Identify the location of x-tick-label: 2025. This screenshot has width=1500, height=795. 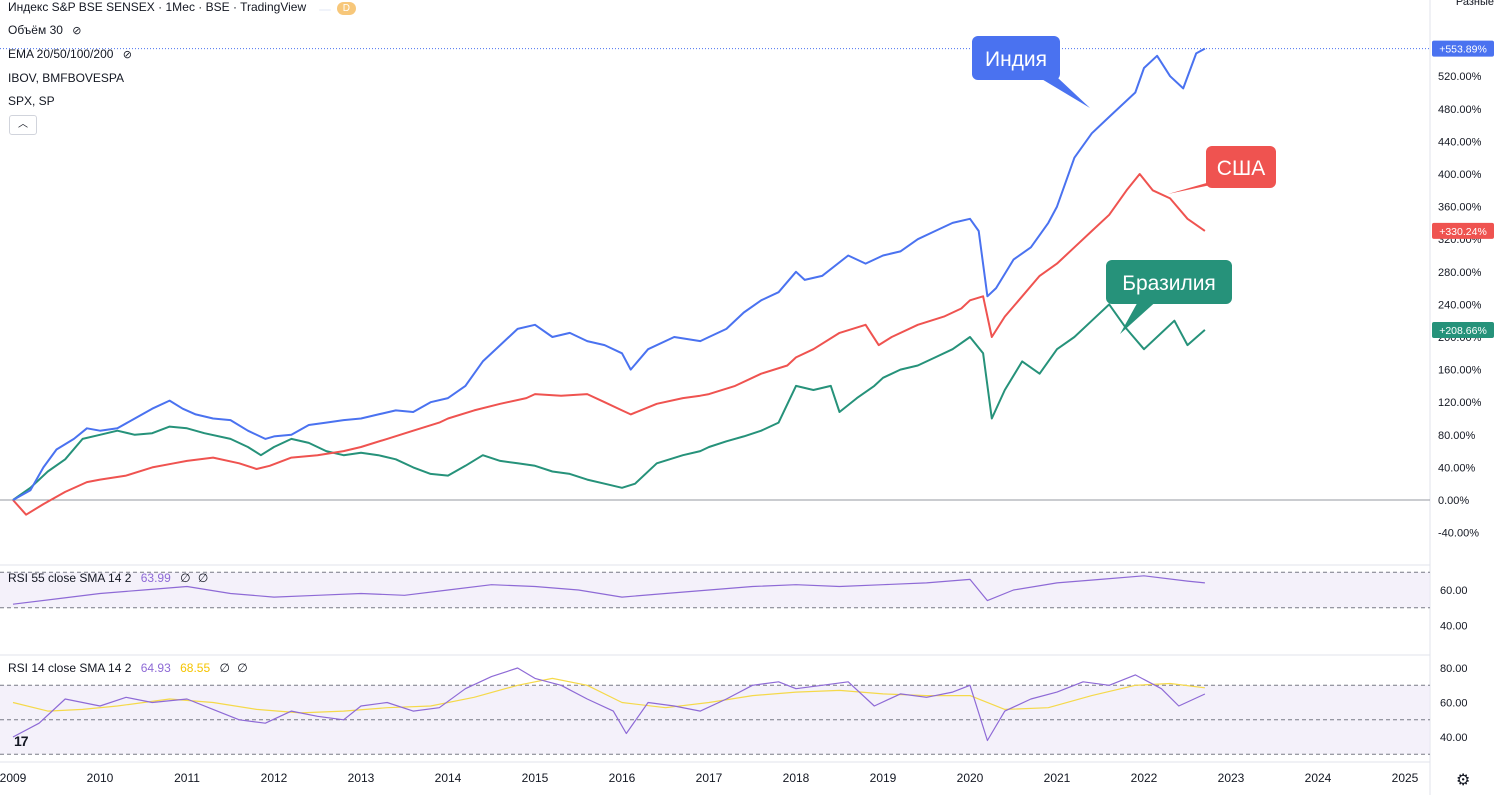
(1405, 778).